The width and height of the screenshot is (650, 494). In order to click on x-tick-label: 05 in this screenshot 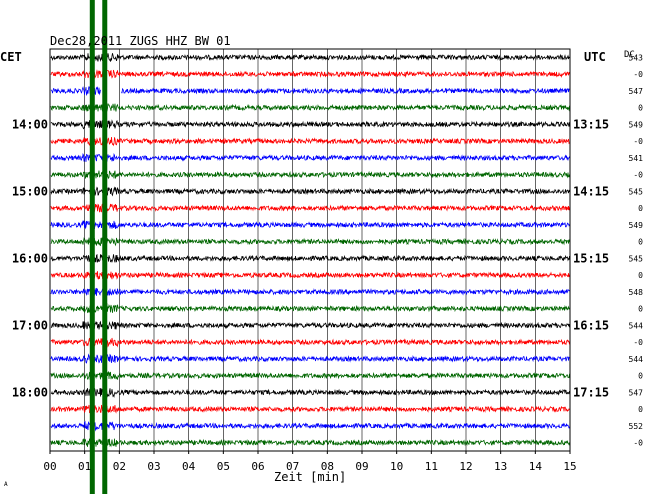, I will do `click(223, 466)`.